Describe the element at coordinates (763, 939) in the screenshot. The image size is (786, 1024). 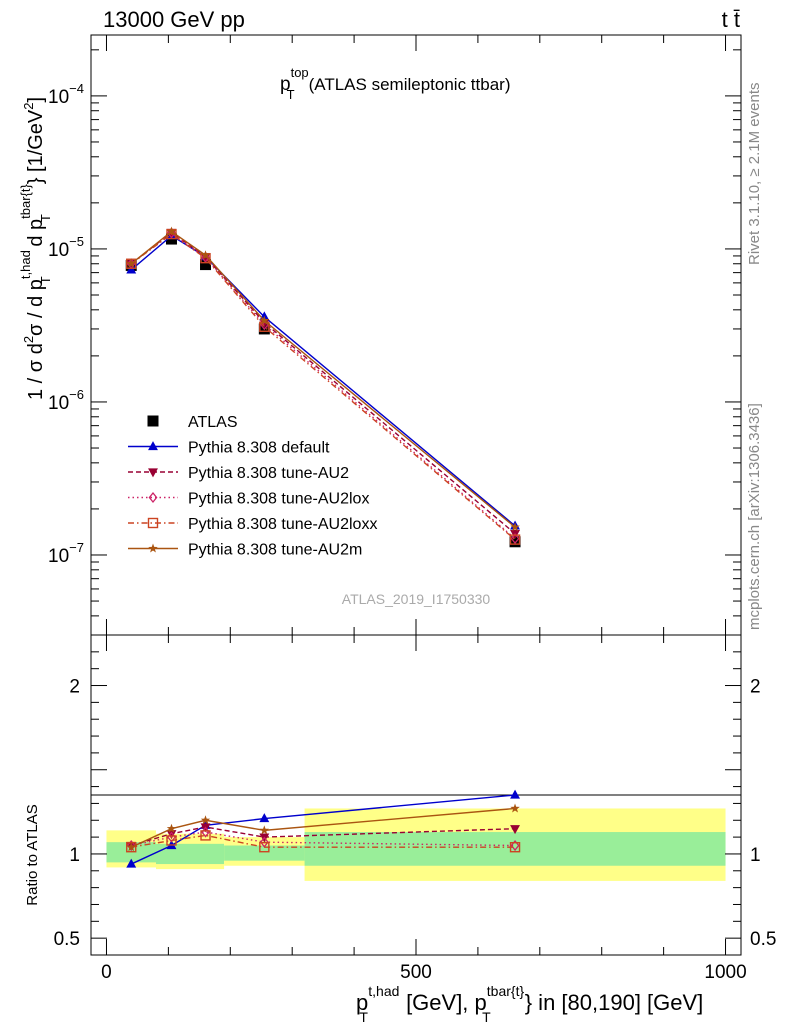
I see `ratio-y-tick-label-right: 0.5` at that location.